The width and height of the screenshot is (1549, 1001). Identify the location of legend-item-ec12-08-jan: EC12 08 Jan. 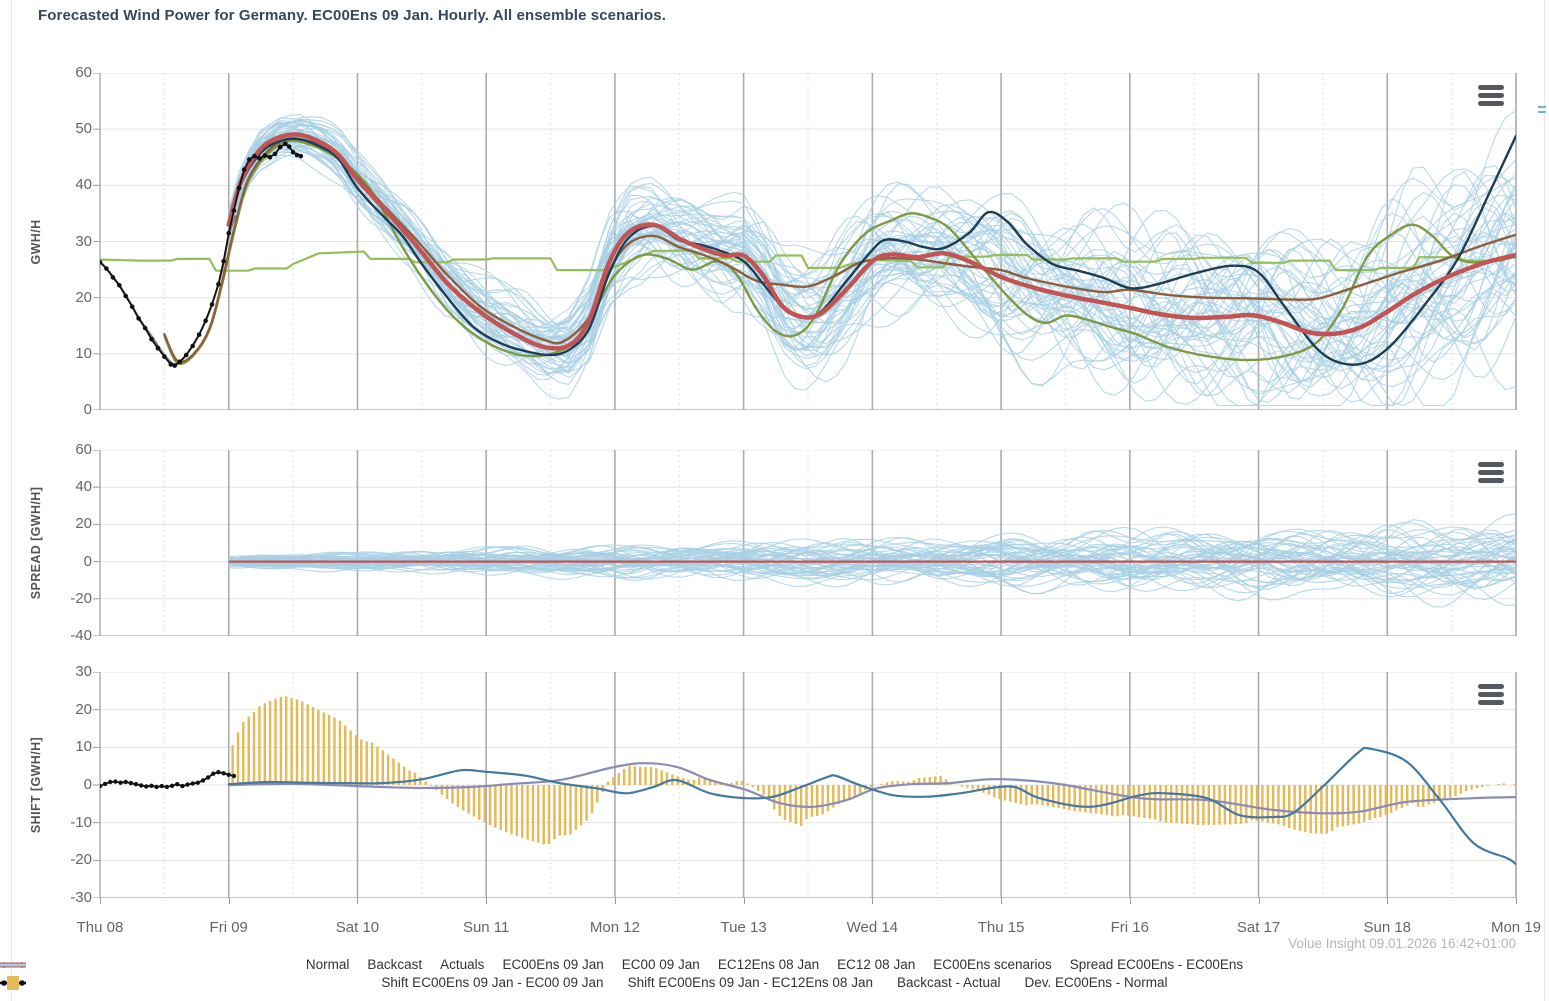
(458, 964).